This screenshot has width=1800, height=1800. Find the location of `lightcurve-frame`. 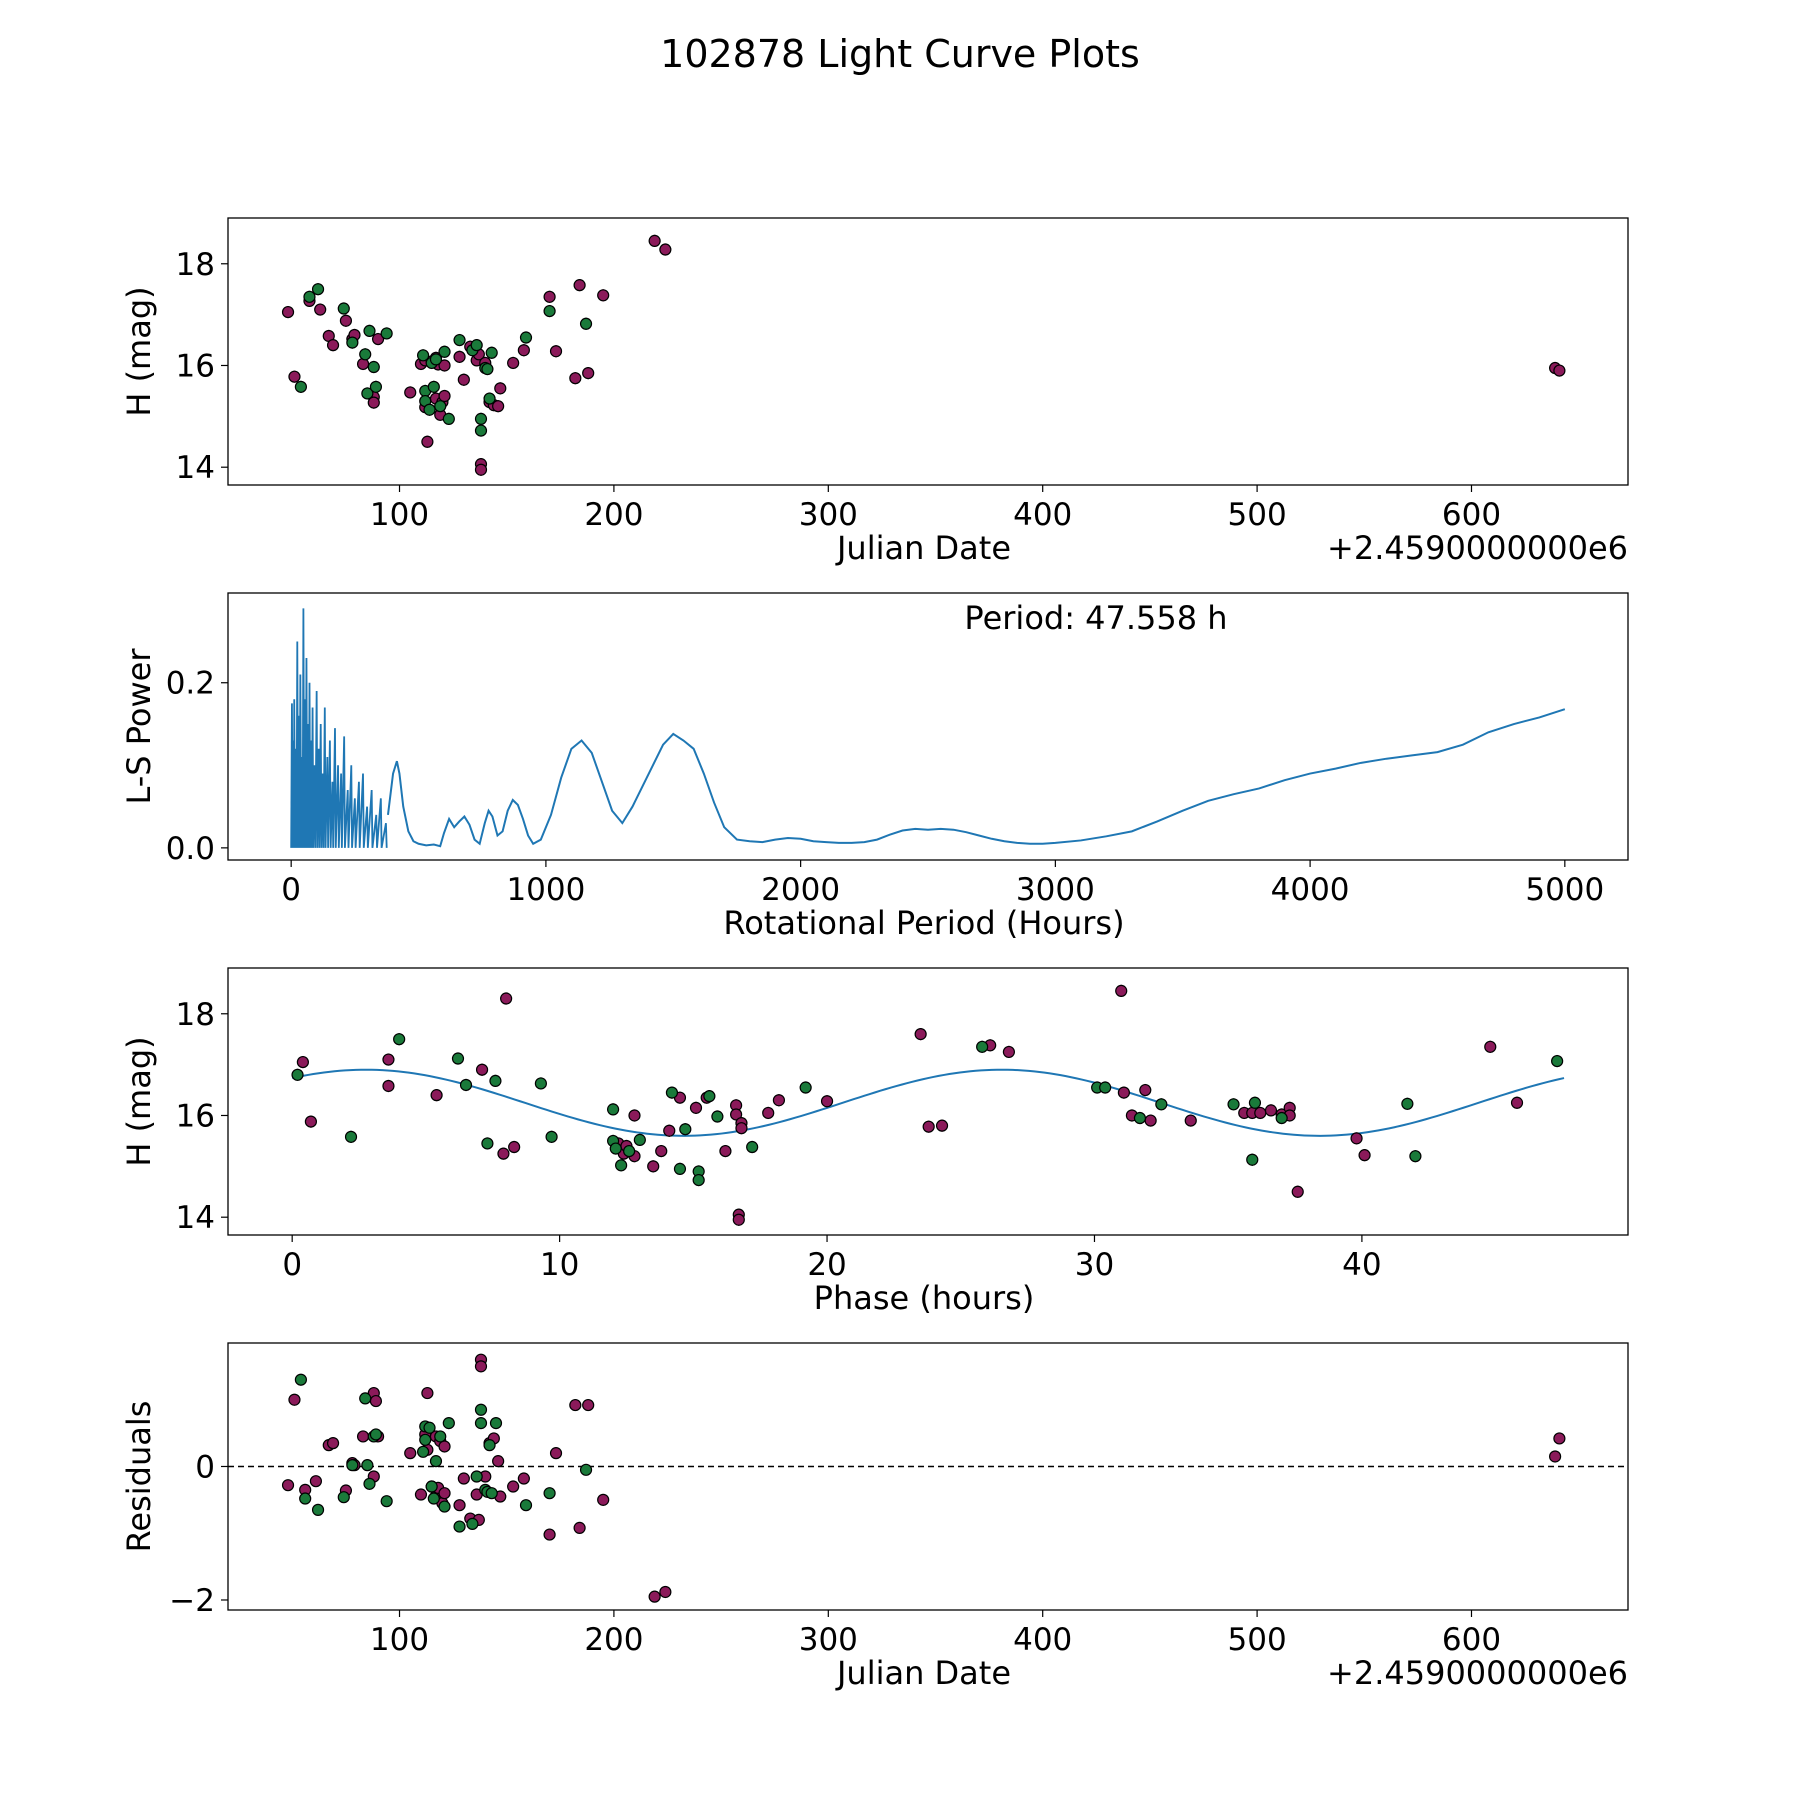

lightcurve-frame is located at coordinates (928, 351).